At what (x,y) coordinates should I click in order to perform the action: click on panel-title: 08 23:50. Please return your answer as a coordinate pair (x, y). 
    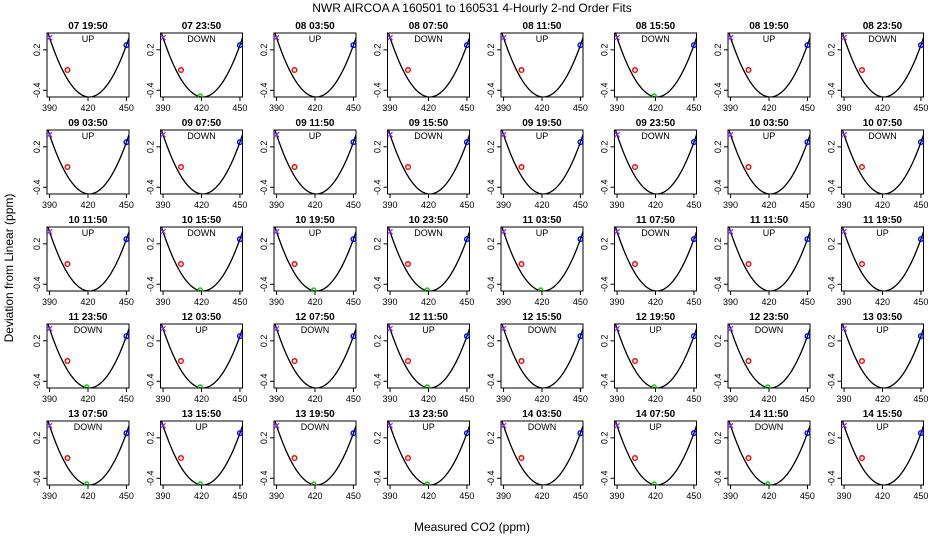
    Looking at the image, I should click on (883, 26).